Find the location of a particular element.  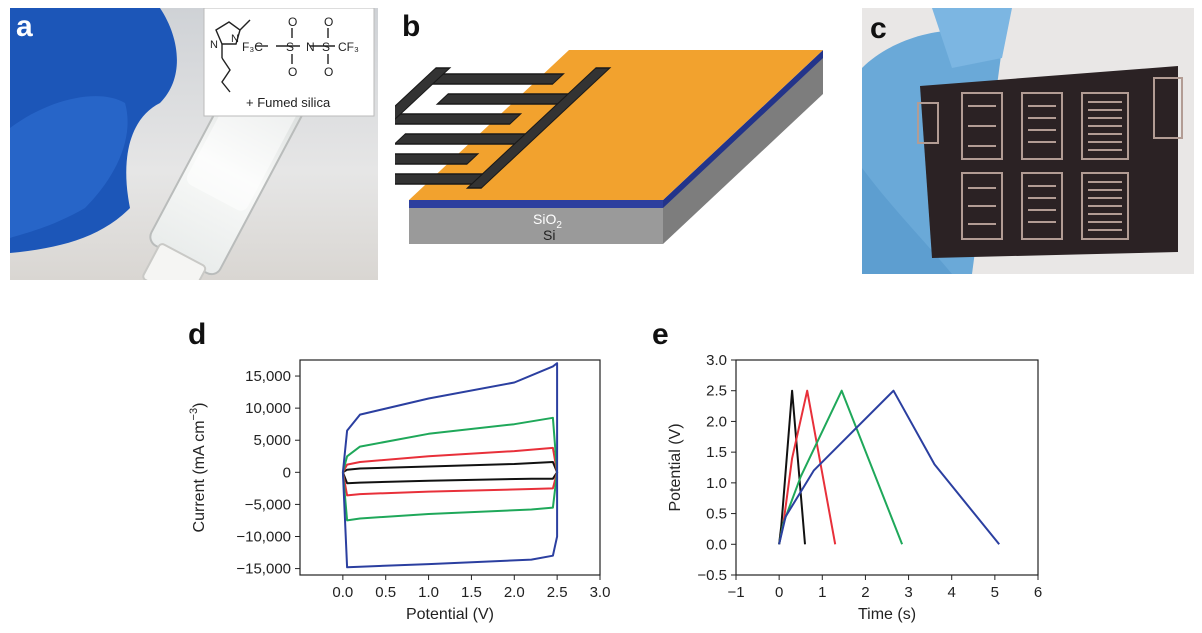

y-tick-label: 15,000 is located at coordinates (268, 376).